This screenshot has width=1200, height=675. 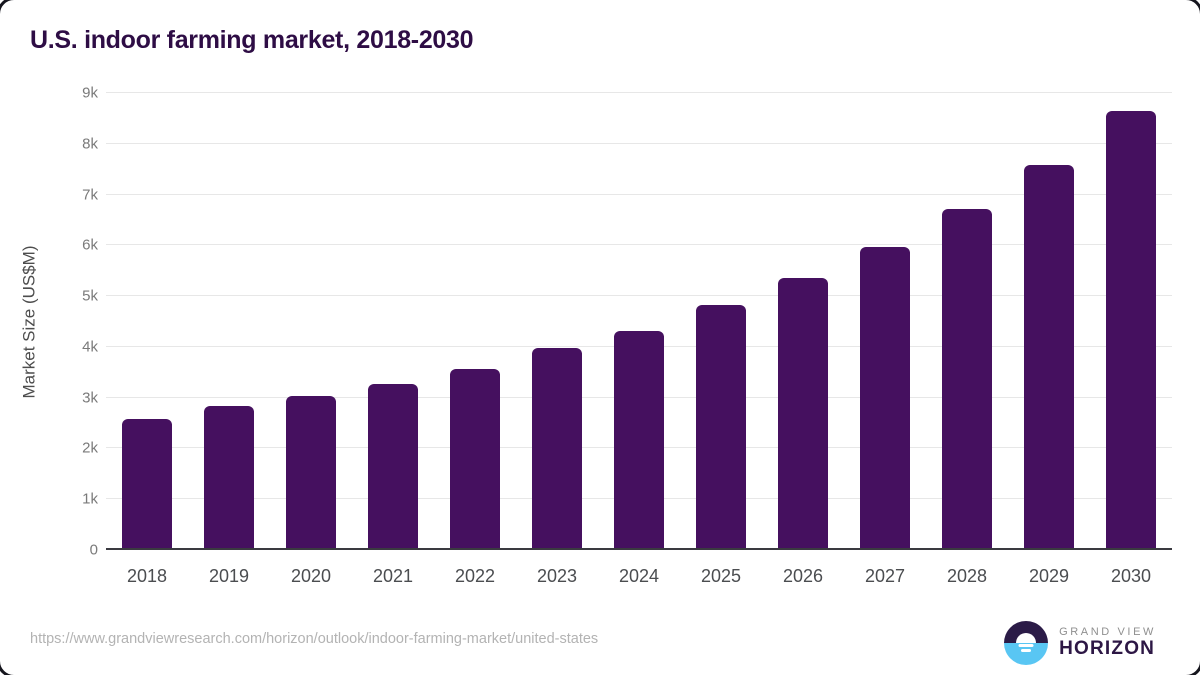 What do you see at coordinates (93, 550) in the screenshot?
I see `y-tick-label-0: 0` at bounding box center [93, 550].